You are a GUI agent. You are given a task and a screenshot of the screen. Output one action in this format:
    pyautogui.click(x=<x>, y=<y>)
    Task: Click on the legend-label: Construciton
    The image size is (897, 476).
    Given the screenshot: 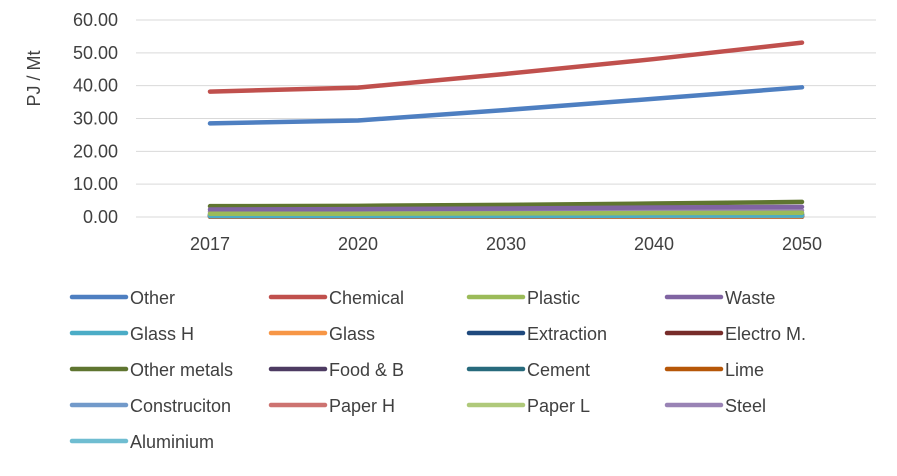 What is the action you would take?
    pyautogui.click(x=180, y=406)
    